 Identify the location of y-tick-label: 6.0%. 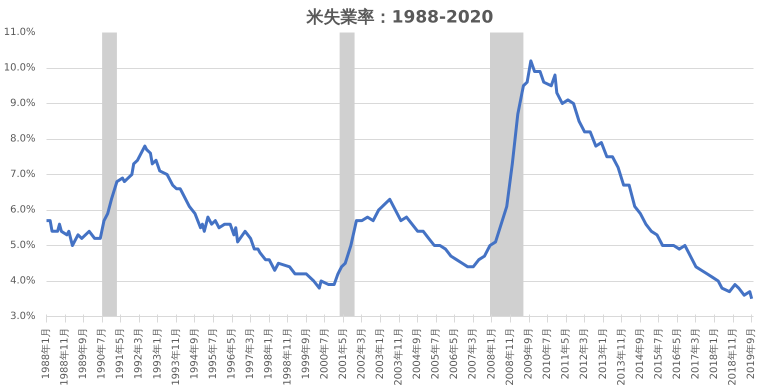
(23, 210).